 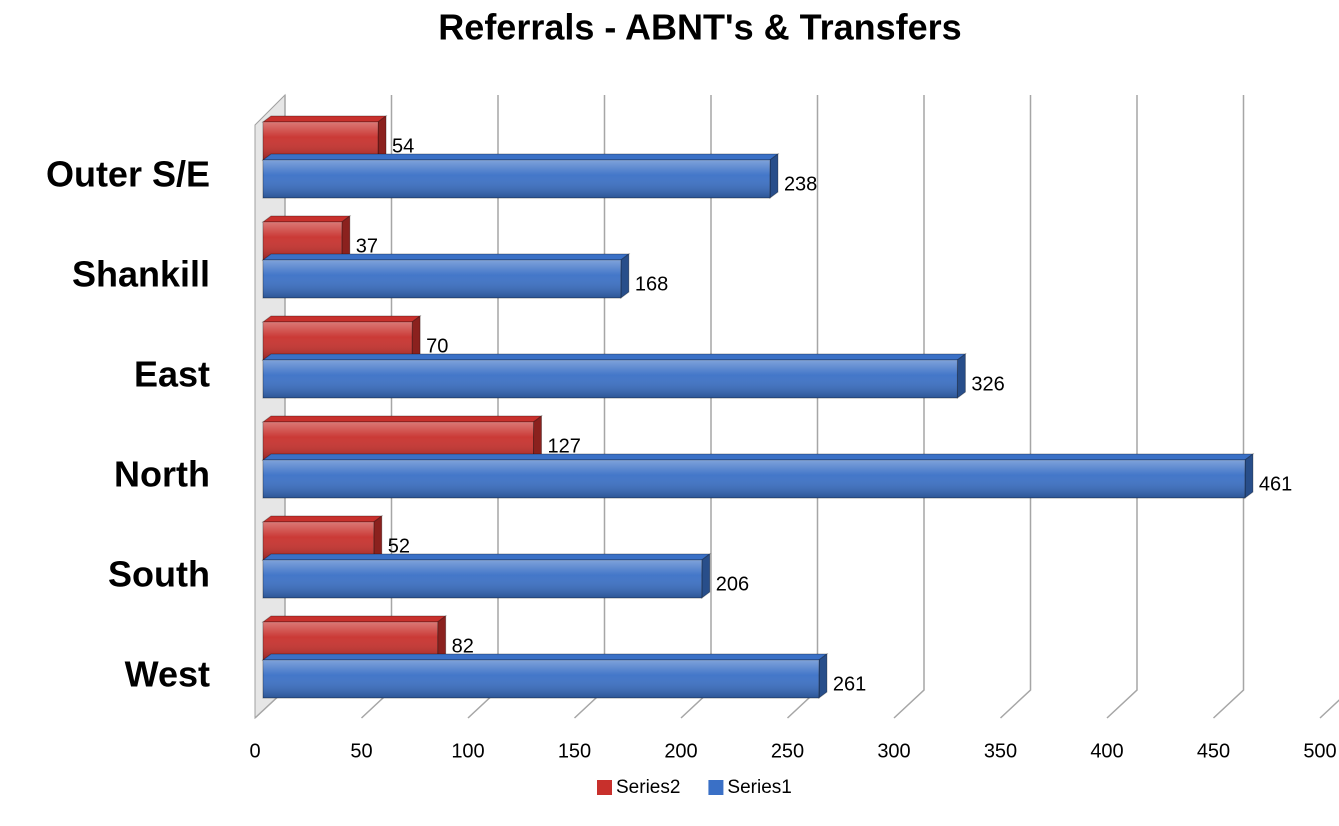 I want to click on category-label: West, so click(x=167, y=674).